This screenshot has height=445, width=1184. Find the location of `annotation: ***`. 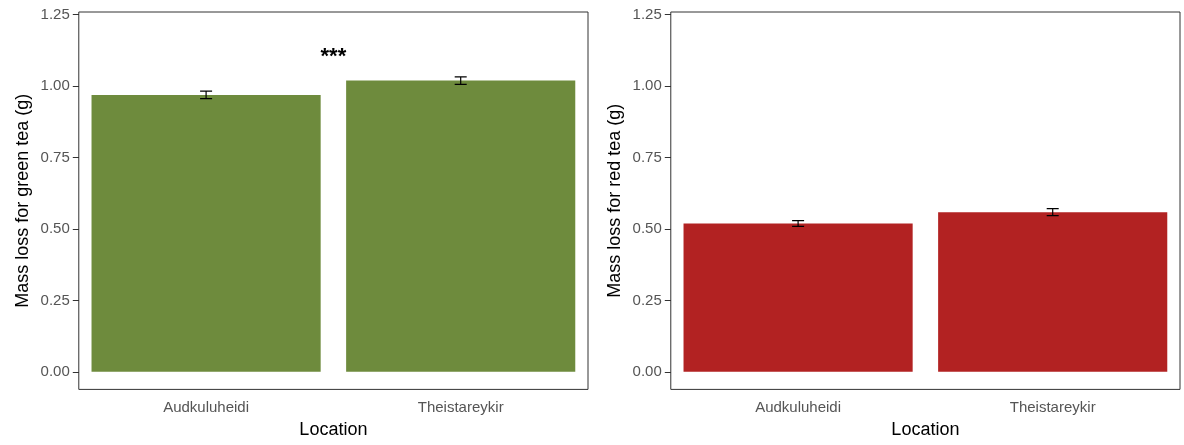

annotation: *** is located at coordinates (333, 56).